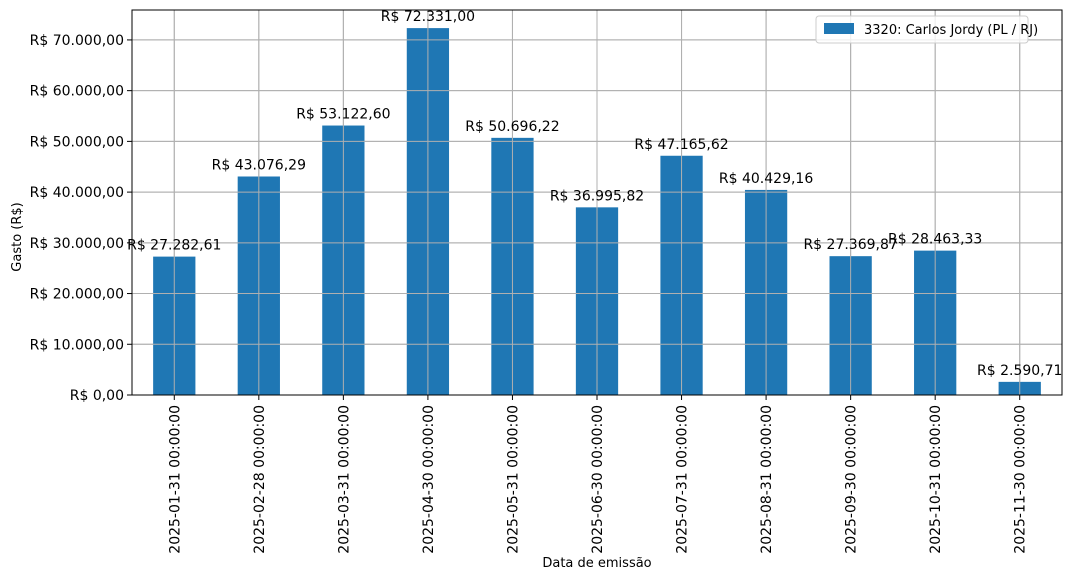 Image resolution: width=1072 pixels, height=585 pixels. Describe the element at coordinates (852, 479) in the screenshot. I see `x-tick-label: 2025-09-30 00:00:00` at that location.